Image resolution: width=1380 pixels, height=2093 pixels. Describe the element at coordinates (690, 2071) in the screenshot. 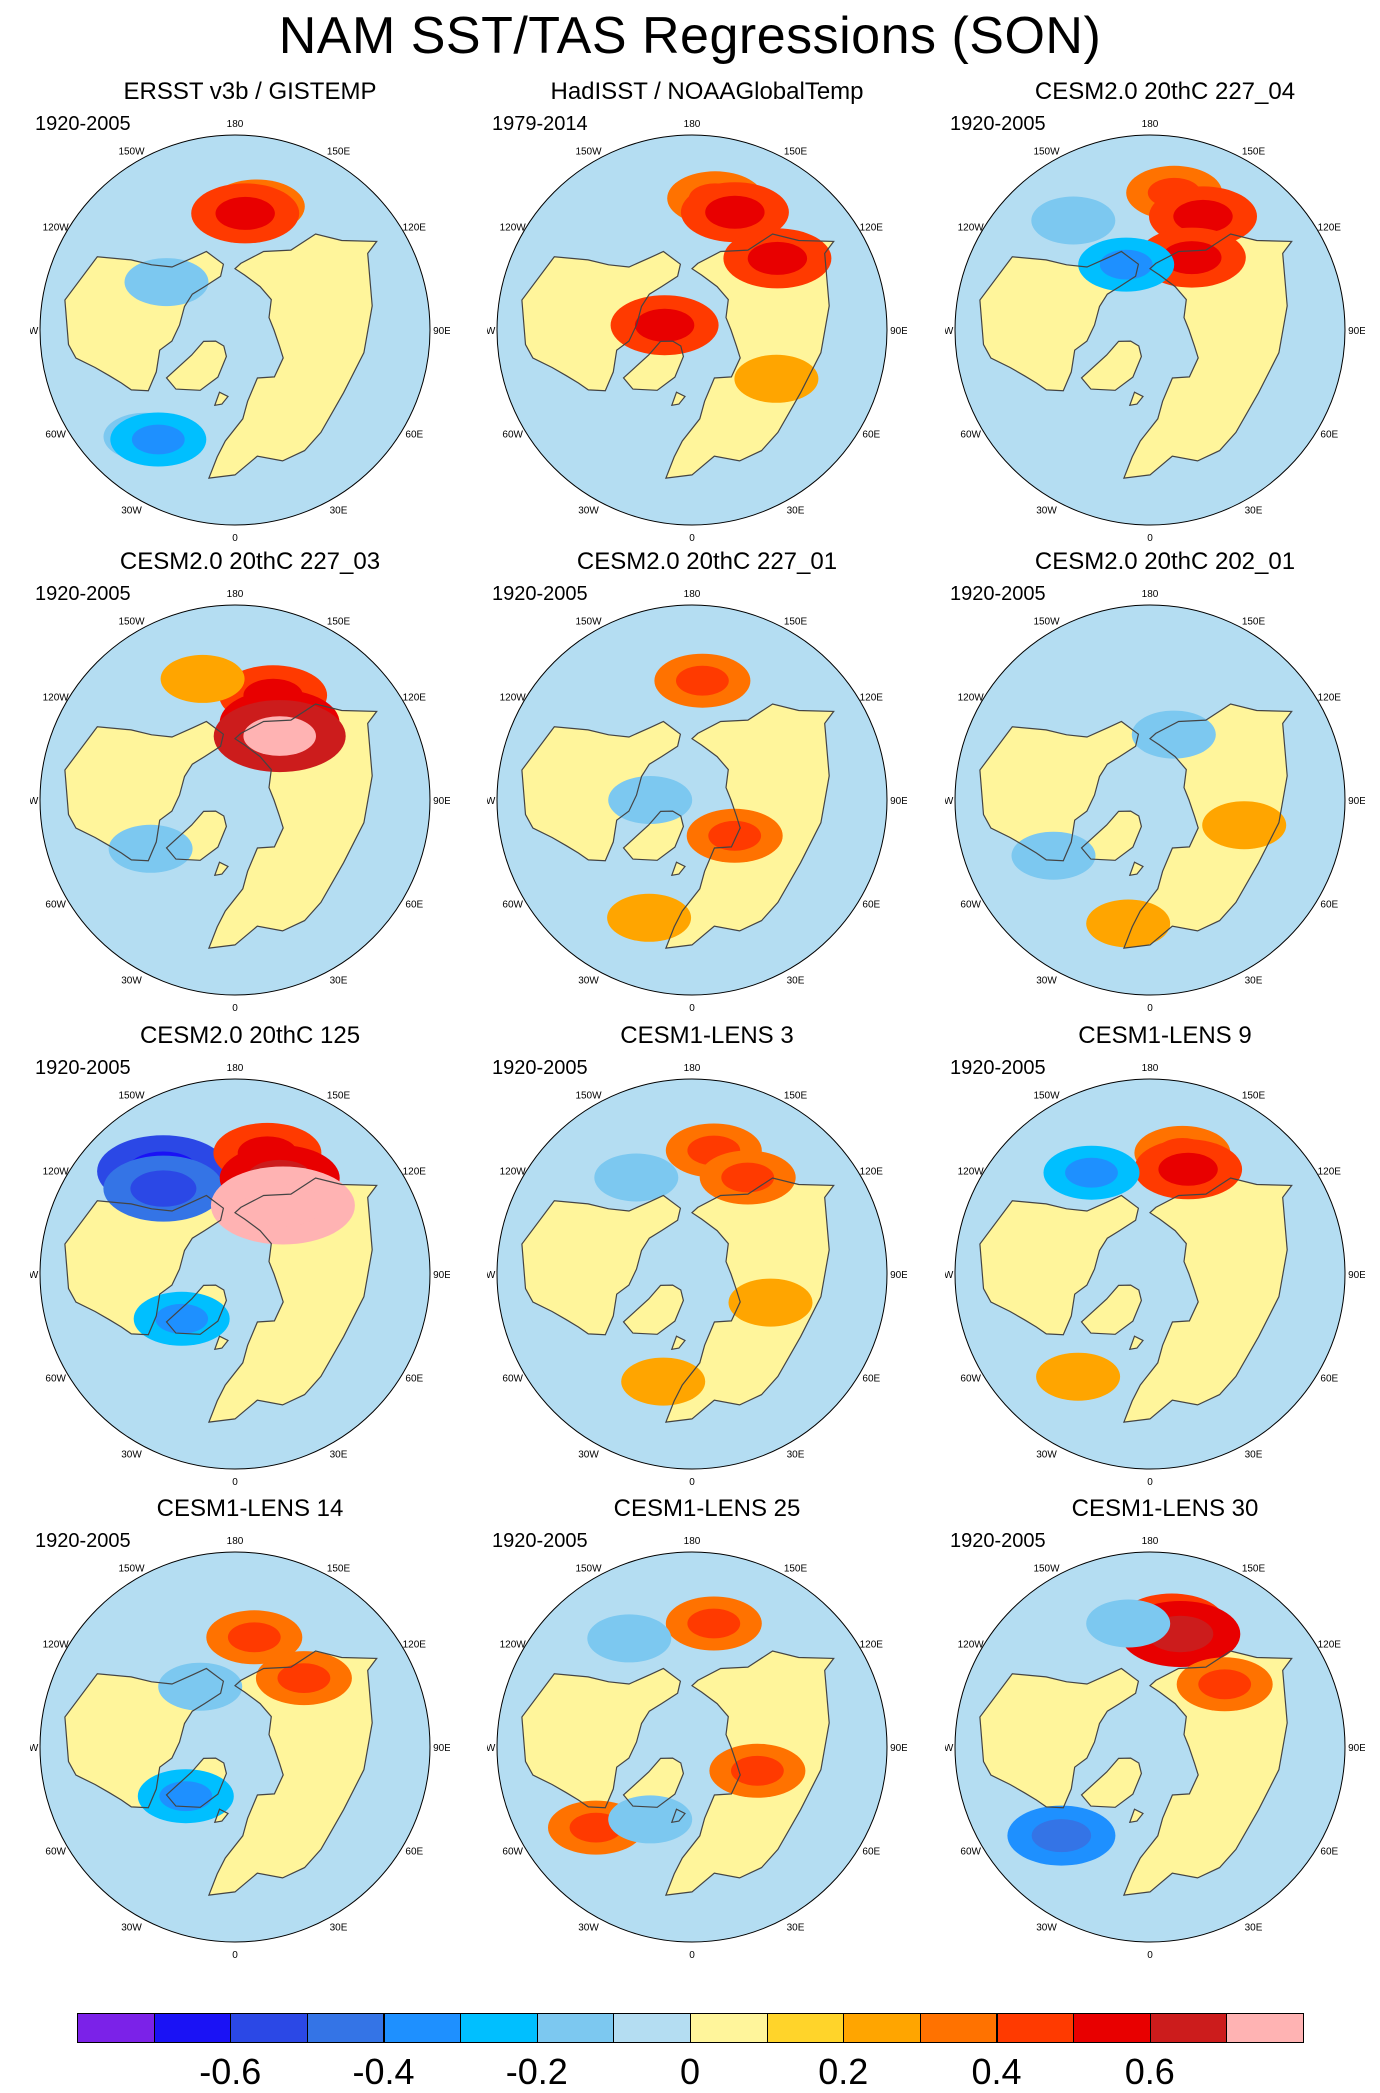

I see `colorbar-tick-label: 0` at that location.